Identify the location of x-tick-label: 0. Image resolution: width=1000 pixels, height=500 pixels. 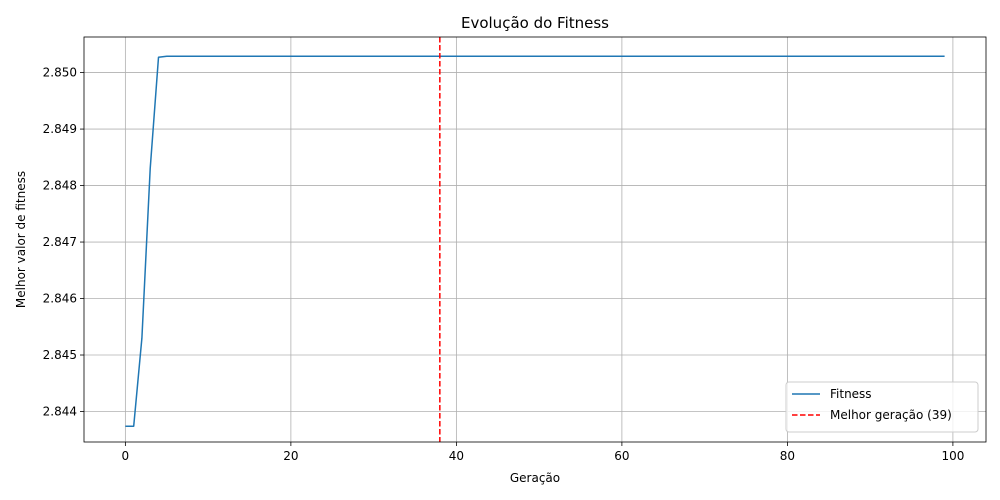
(126, 456).